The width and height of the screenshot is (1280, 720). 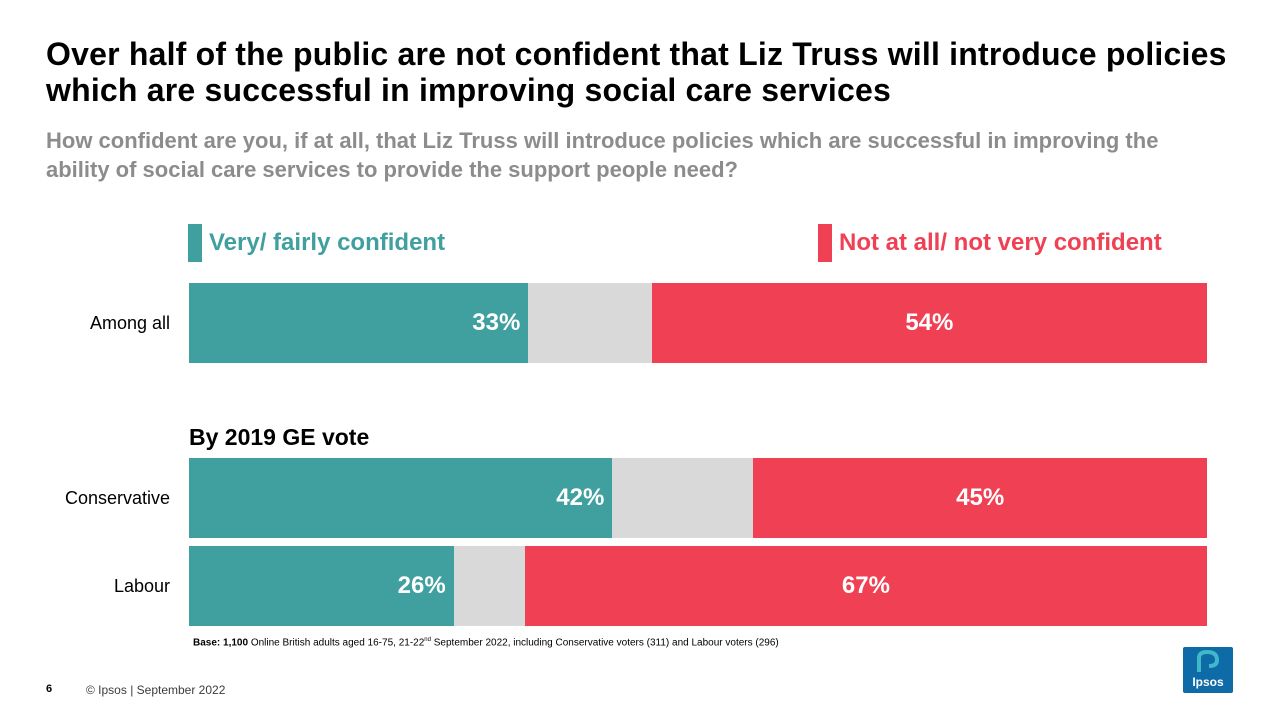 I want to click on bar-labour-pos: 26%, so click(x=321, y=586).